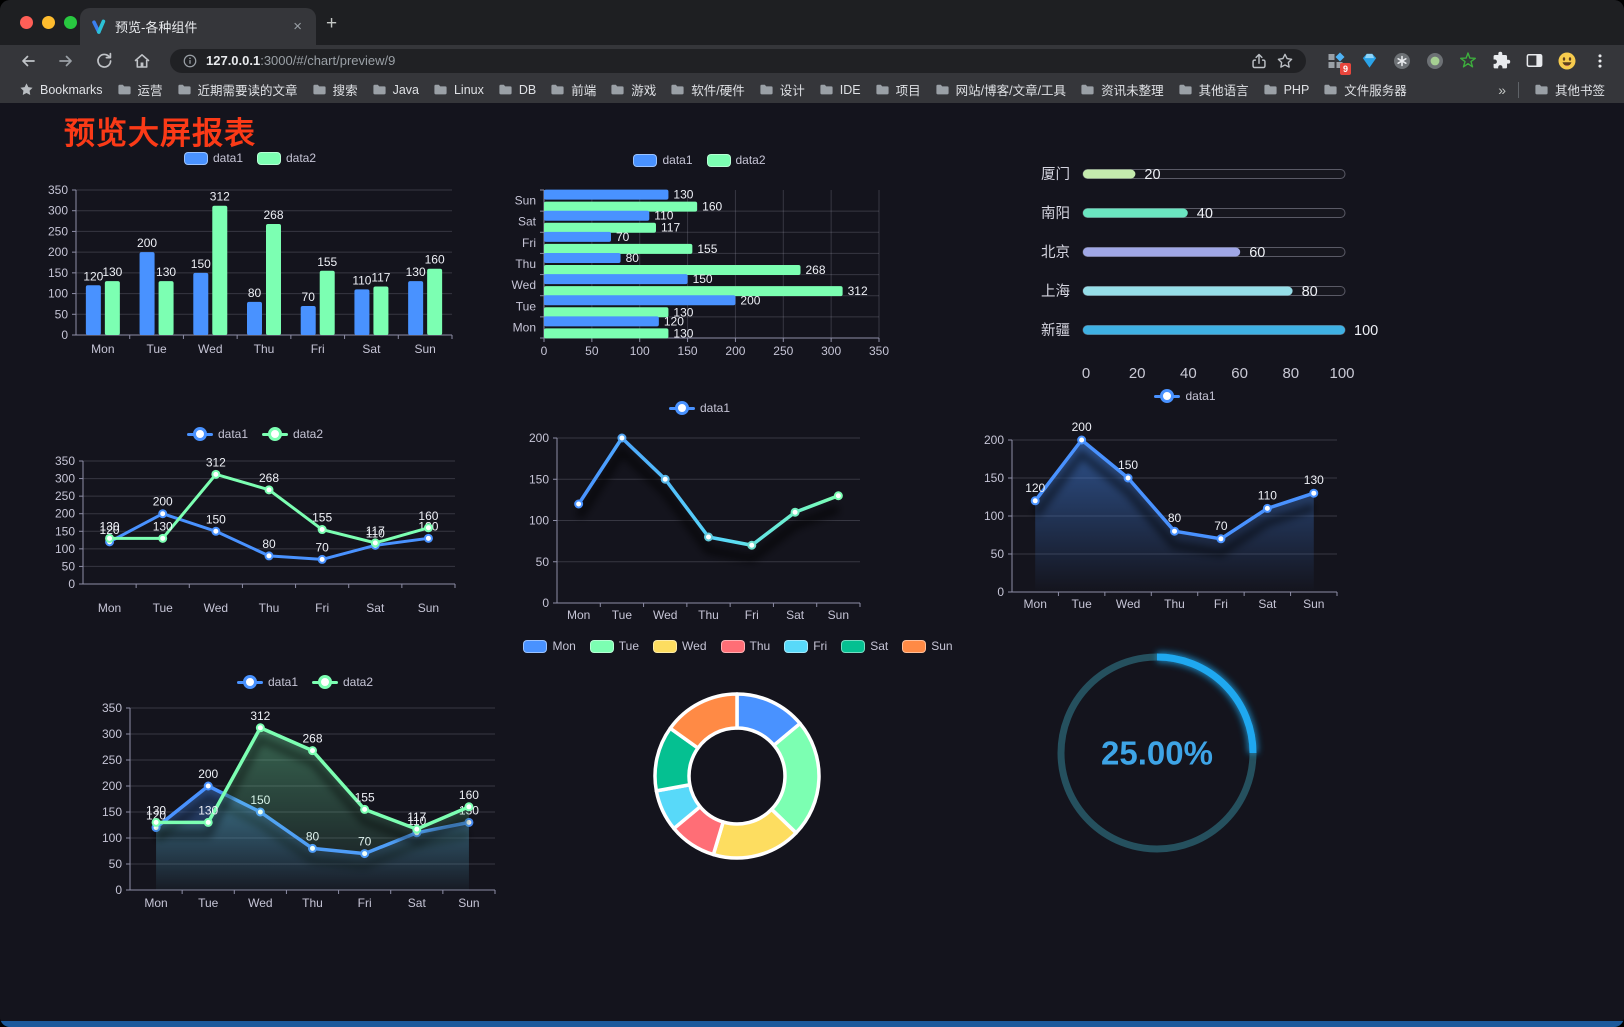  What do you see at coordinates (724, 60) in the screenshot?
I see `url-text: 127.0.0.1:3000/#/chart/preview/9` at bounding box center [724, 60].